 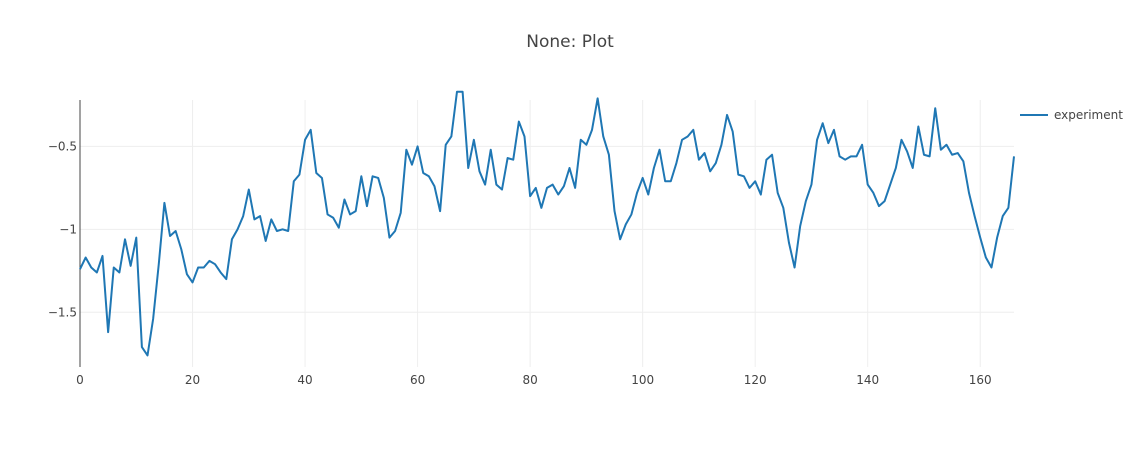 What do you see at coordinates (642, 380) in the screenshot?
I see `x-tick-label: 100` at bounding box center [642, 380].